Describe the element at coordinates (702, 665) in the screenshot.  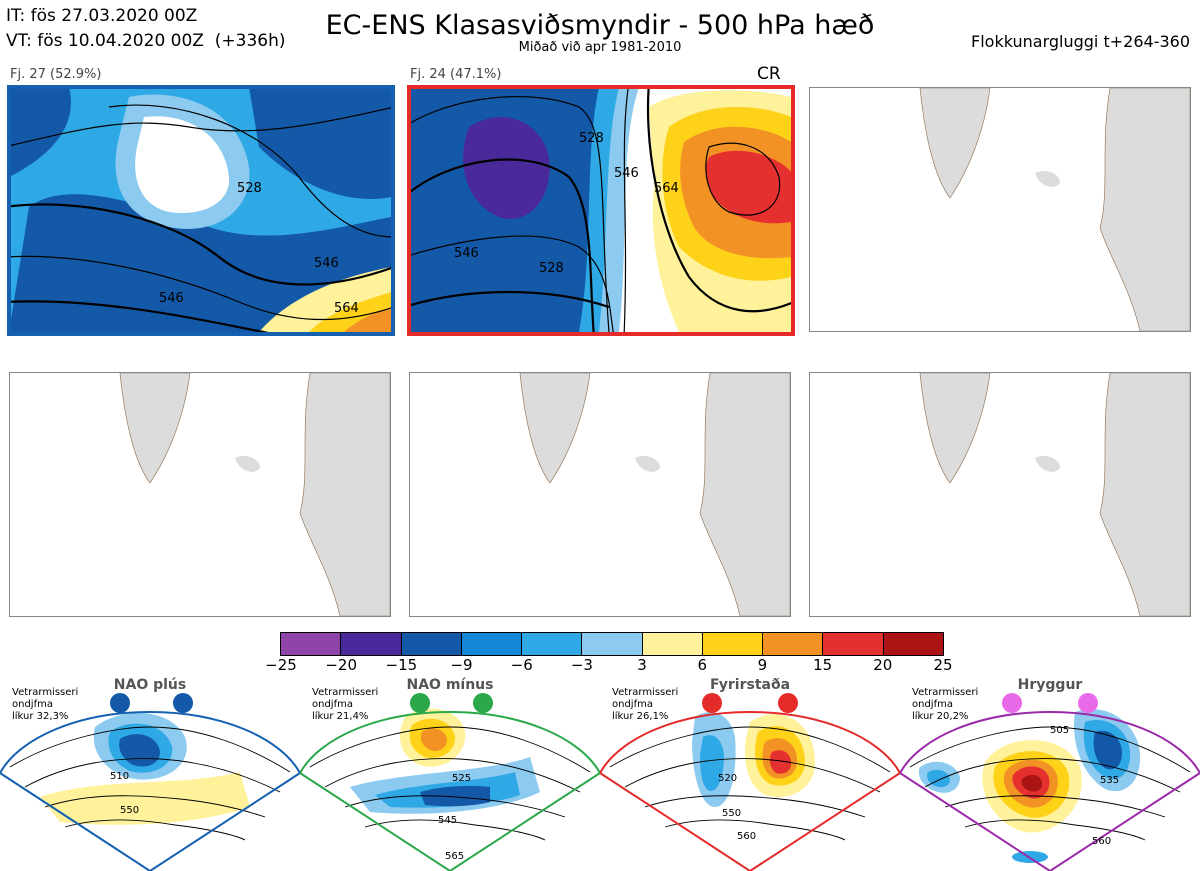
I see `colorbar-tick-label: 6` at that location.